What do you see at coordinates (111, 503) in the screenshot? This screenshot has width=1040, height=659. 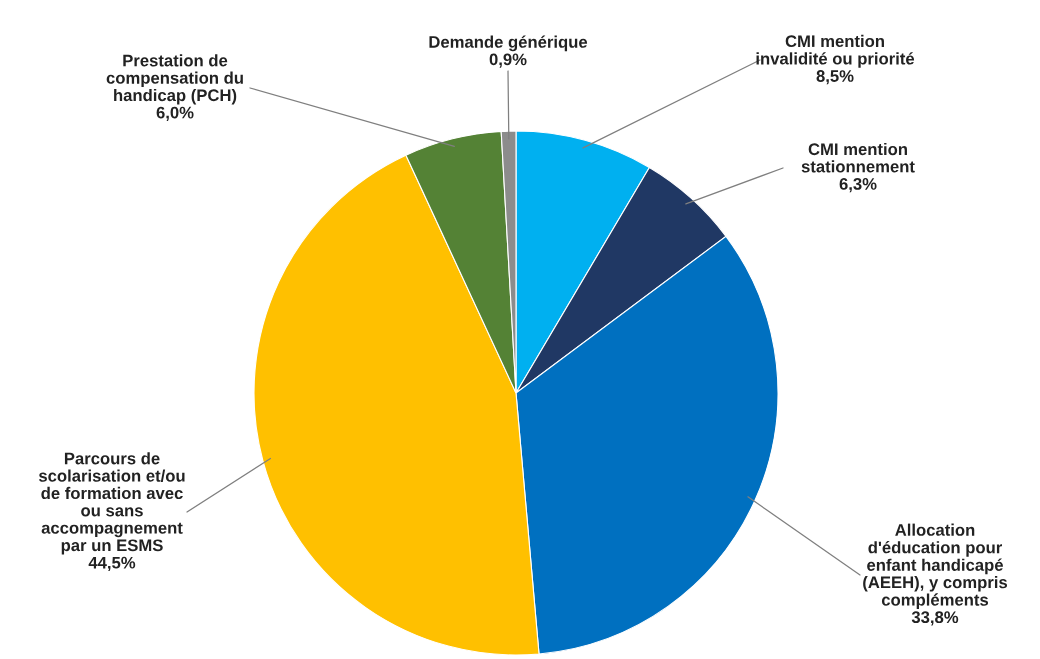 I see `slice-label: Parcours de scolarisation et/ou de formation avec ou sans accompagnement par un ESMS` at bounding box center [111, 503].